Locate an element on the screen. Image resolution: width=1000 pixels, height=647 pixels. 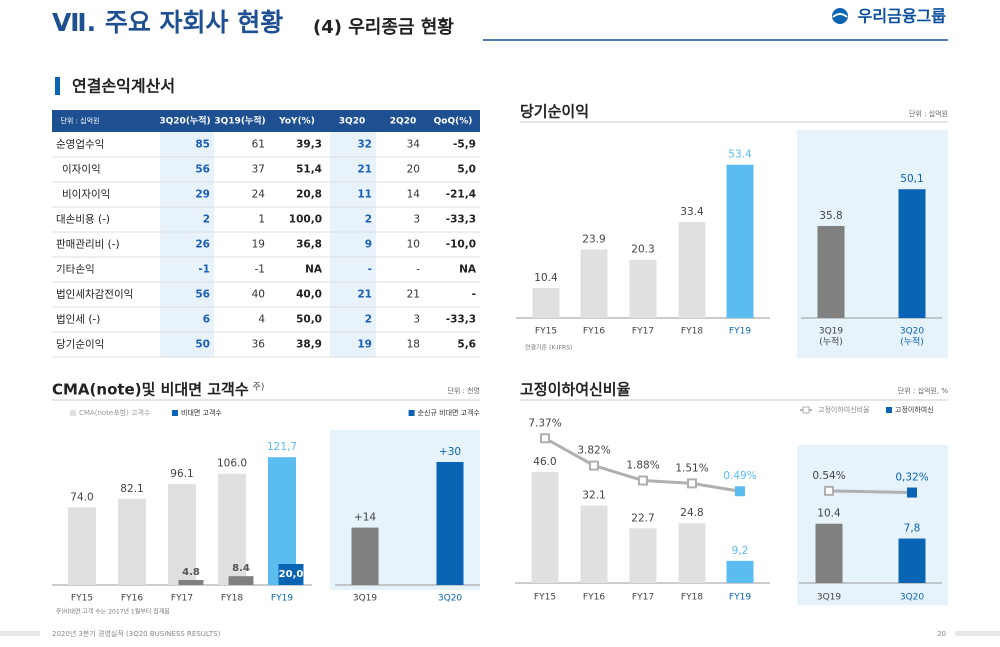
bar-value-label: 106.0 is located at coordinates (232, 464).